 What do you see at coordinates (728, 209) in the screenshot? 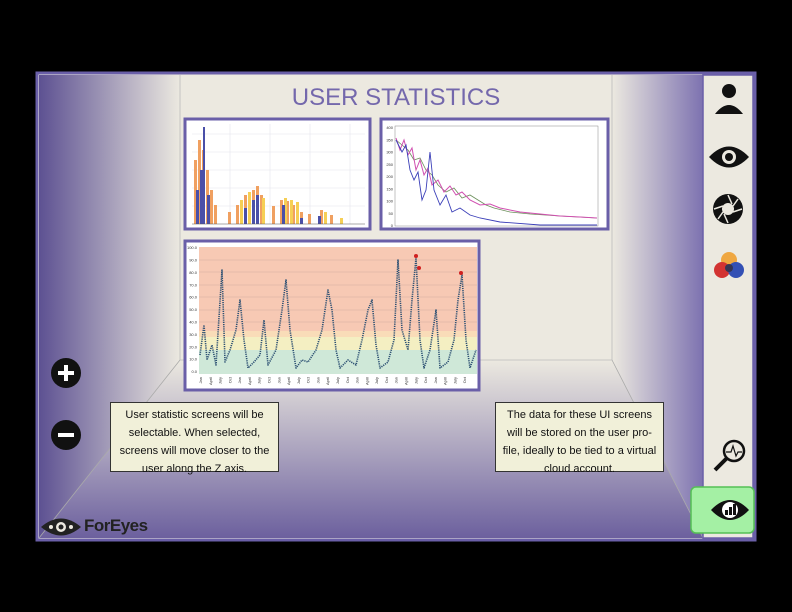
I see `aperture-icon` at bounding box center [728, 209].